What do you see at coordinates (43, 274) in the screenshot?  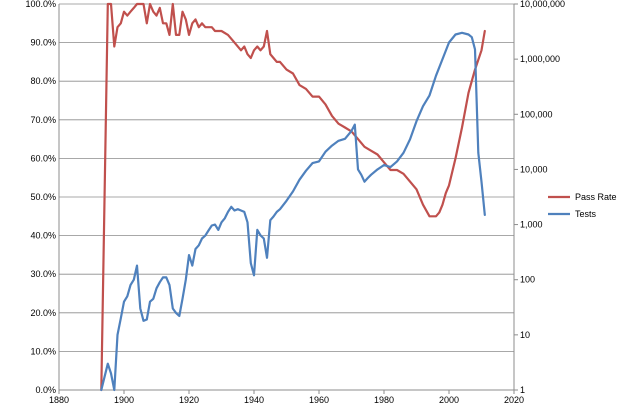 I see `left-y-tick-label-3: 30.0%` at bounding box center [43, 274].